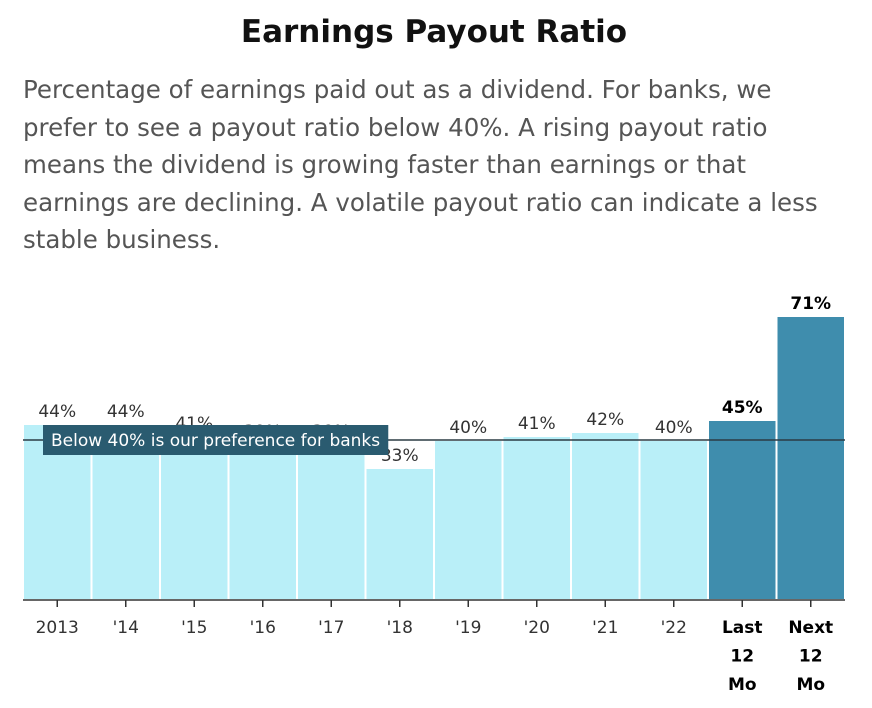 The image size is (872, 708). What do you see at coordinates (537, 424) in the screenshot?
I see `bar-value-label-7: 41%` at bounding box center [537, 424].